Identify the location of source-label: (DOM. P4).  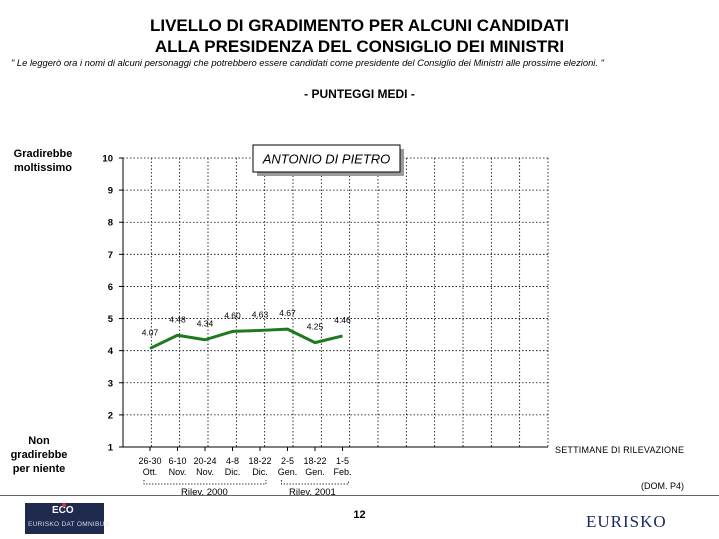
(663, 486).